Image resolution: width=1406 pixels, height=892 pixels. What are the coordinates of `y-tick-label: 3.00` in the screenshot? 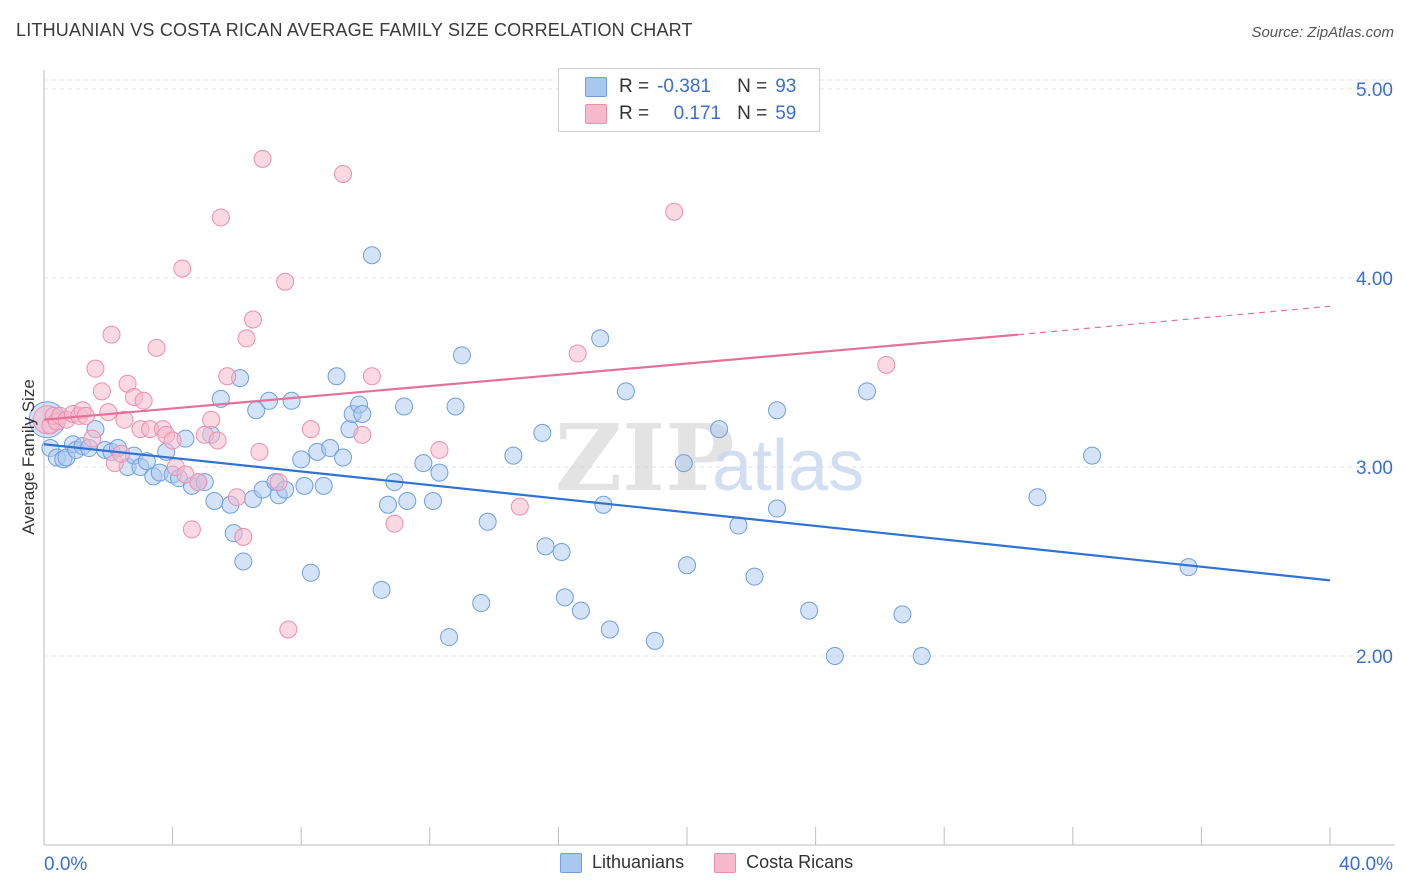 It's located at (1374, 468).